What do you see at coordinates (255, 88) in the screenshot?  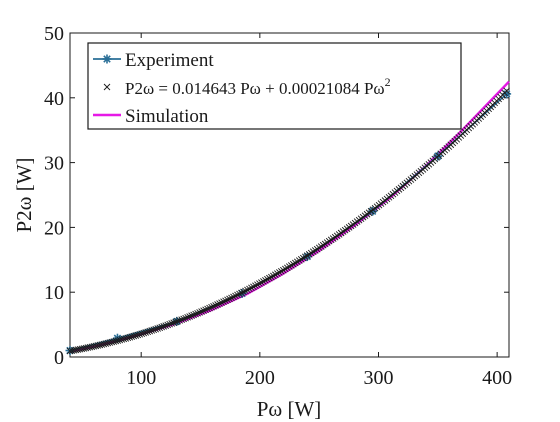 I see `legend-fit-text: P2ω = 0.014643 Pω + 0.00021084 Pω` at bounding box center [255, 88].